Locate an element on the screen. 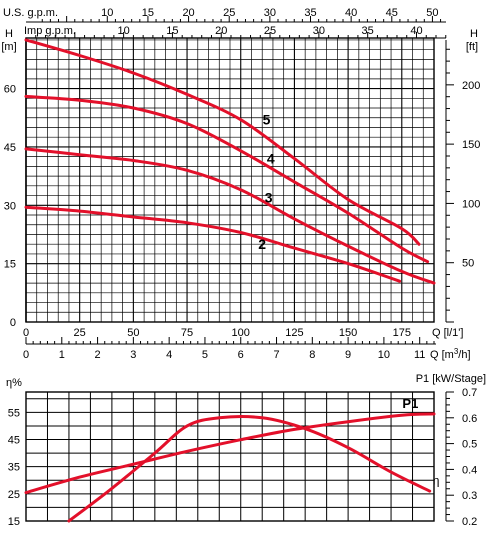  p1-tick-label: 0.7 is located at coordinates (469, 393).